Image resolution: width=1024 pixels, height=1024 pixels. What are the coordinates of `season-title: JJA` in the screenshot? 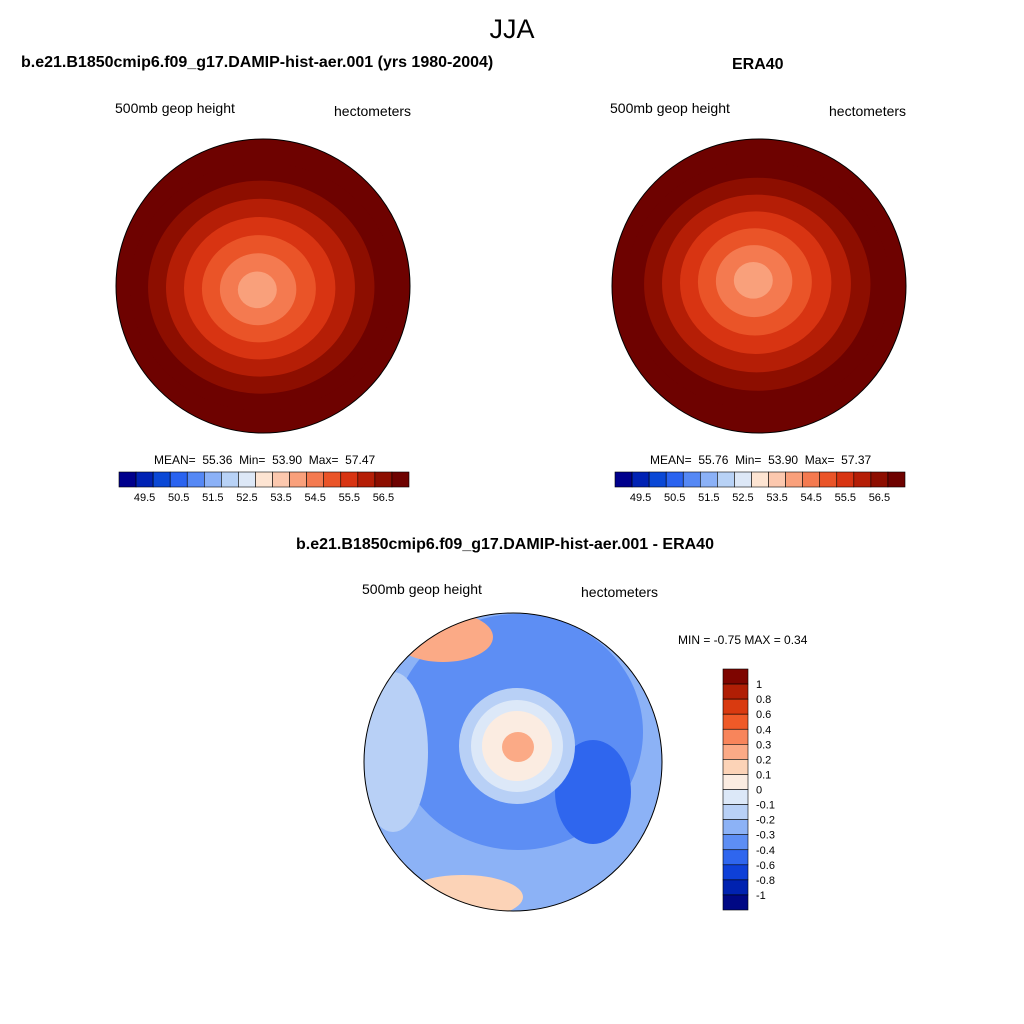 It's located at (512, 29).